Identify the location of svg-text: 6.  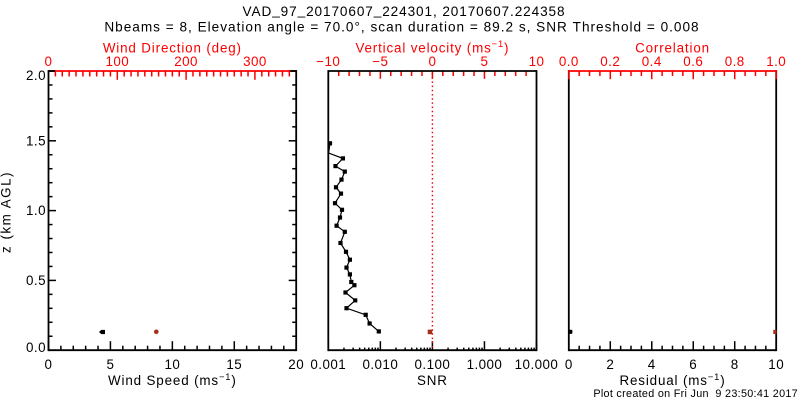
(693, 364).